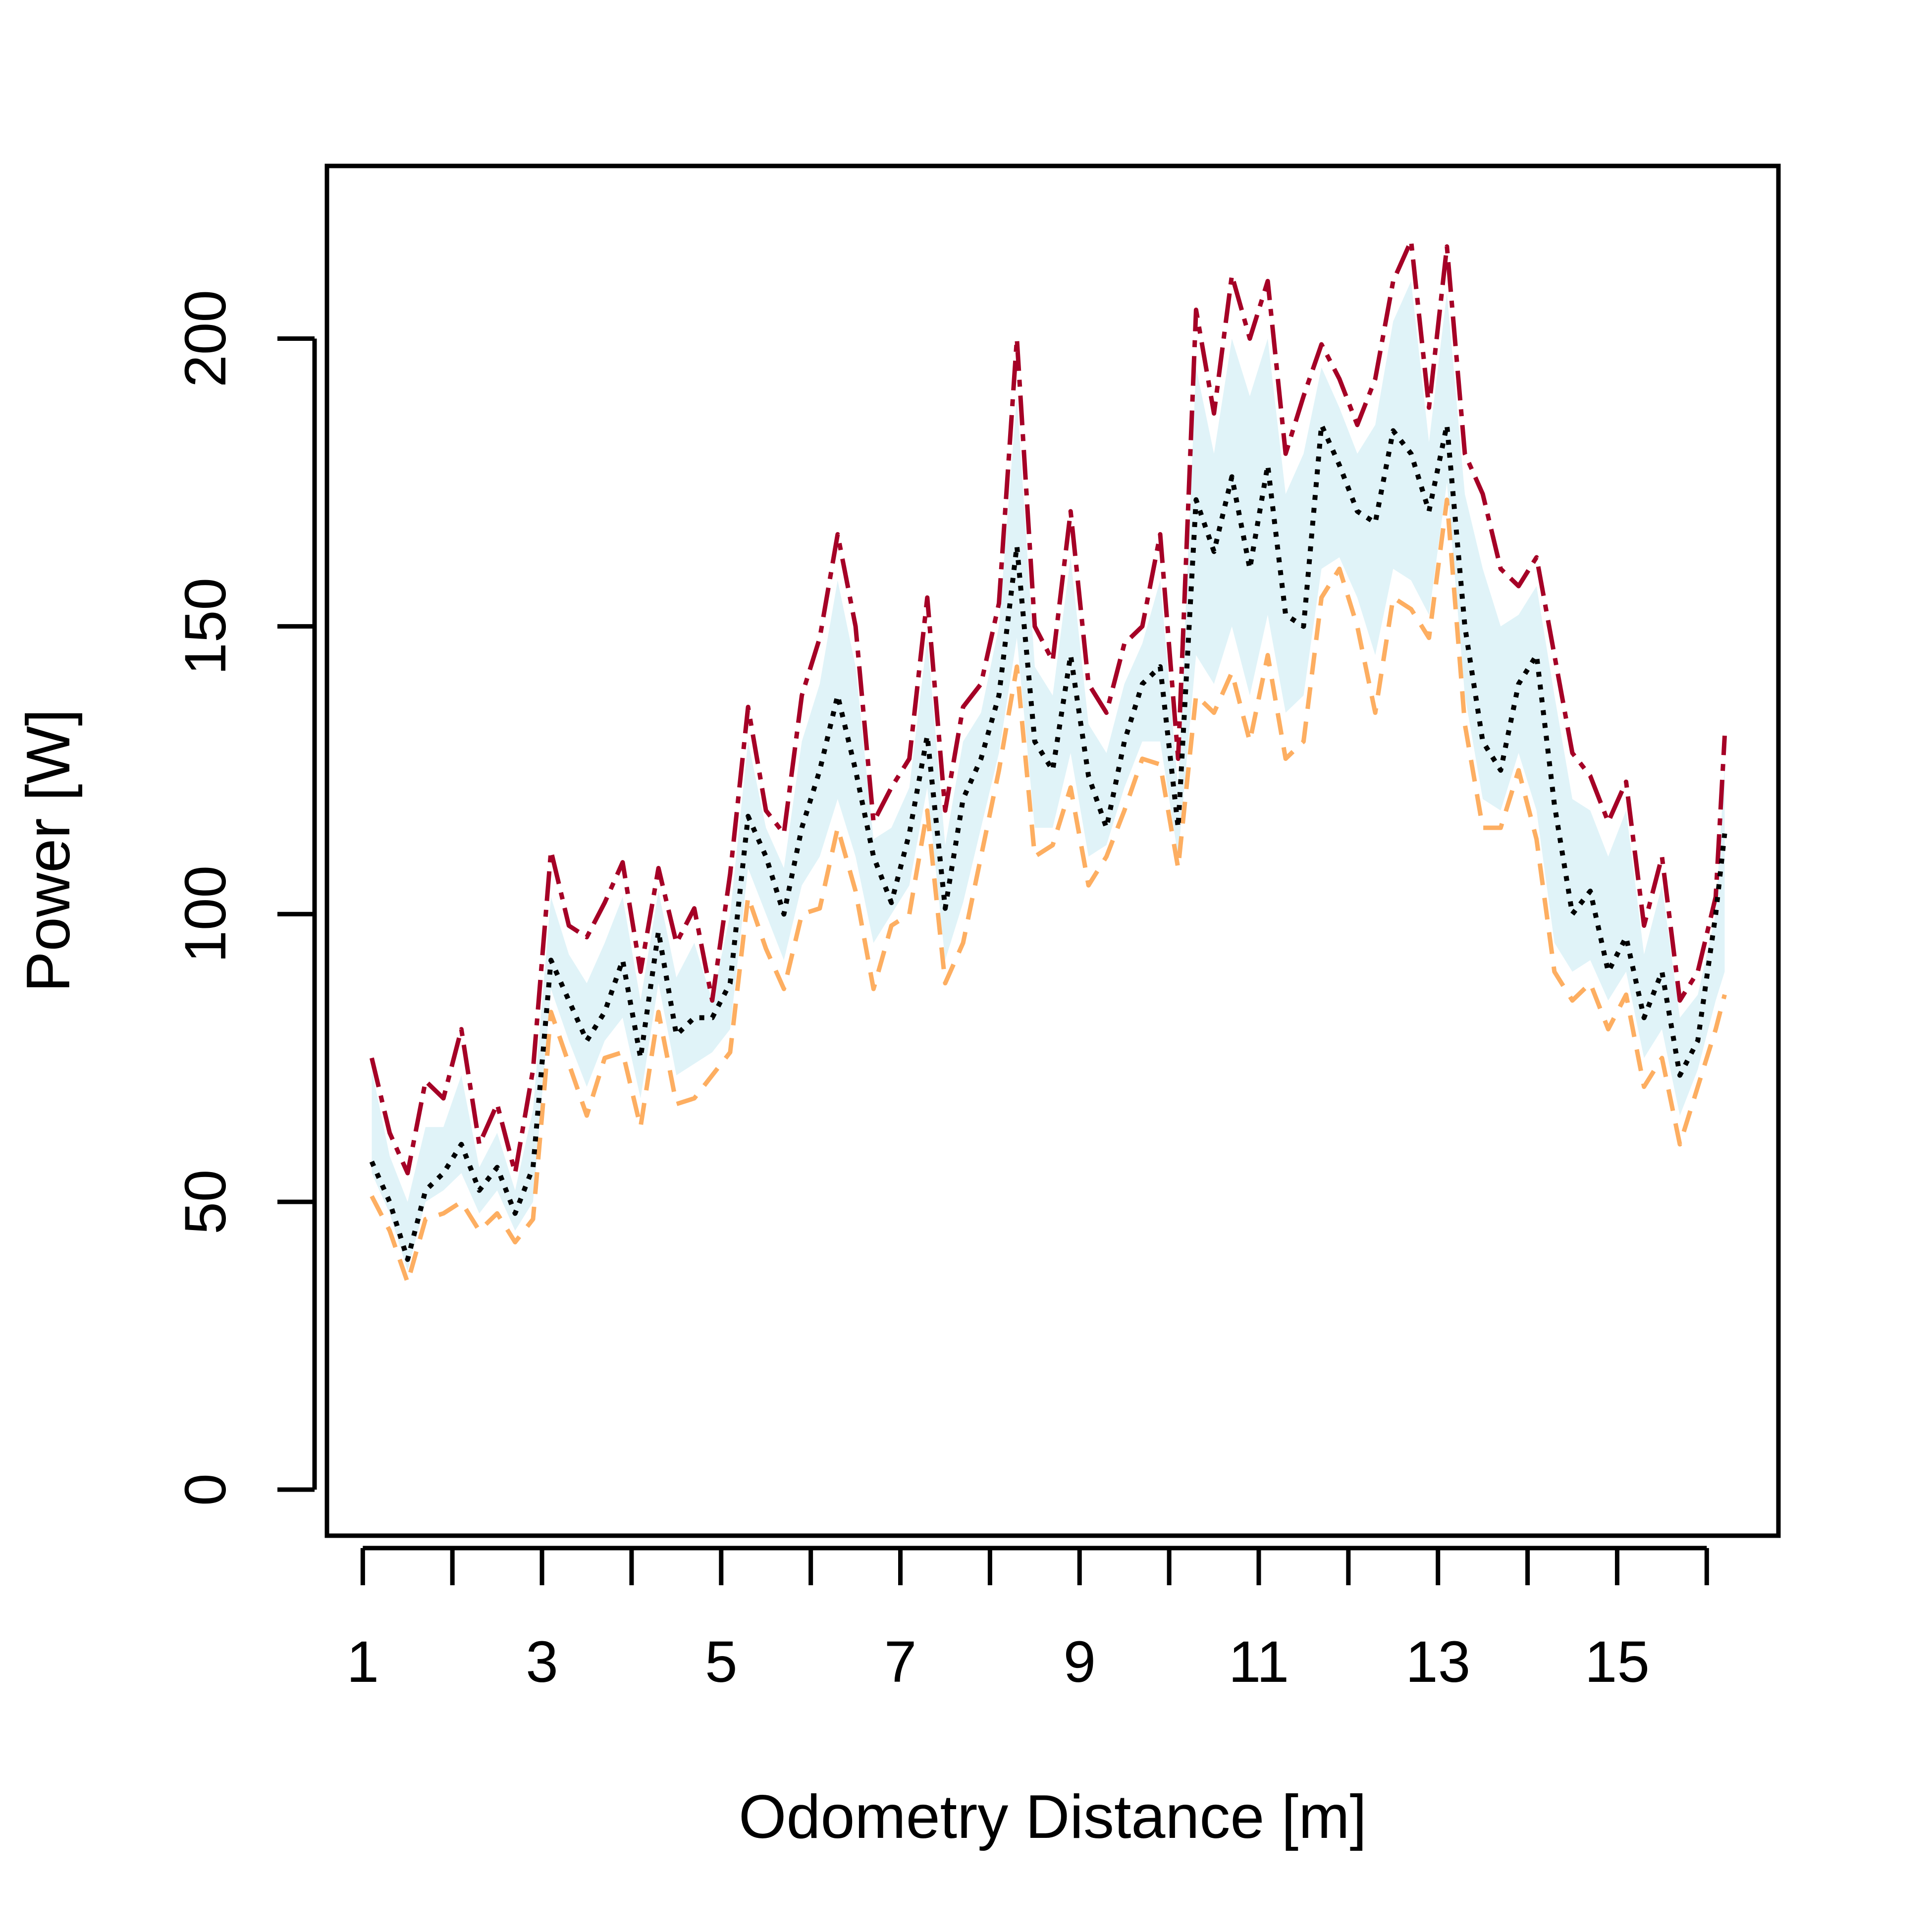  I want to click on x-tick-label: 15, so click(1617, 1662).